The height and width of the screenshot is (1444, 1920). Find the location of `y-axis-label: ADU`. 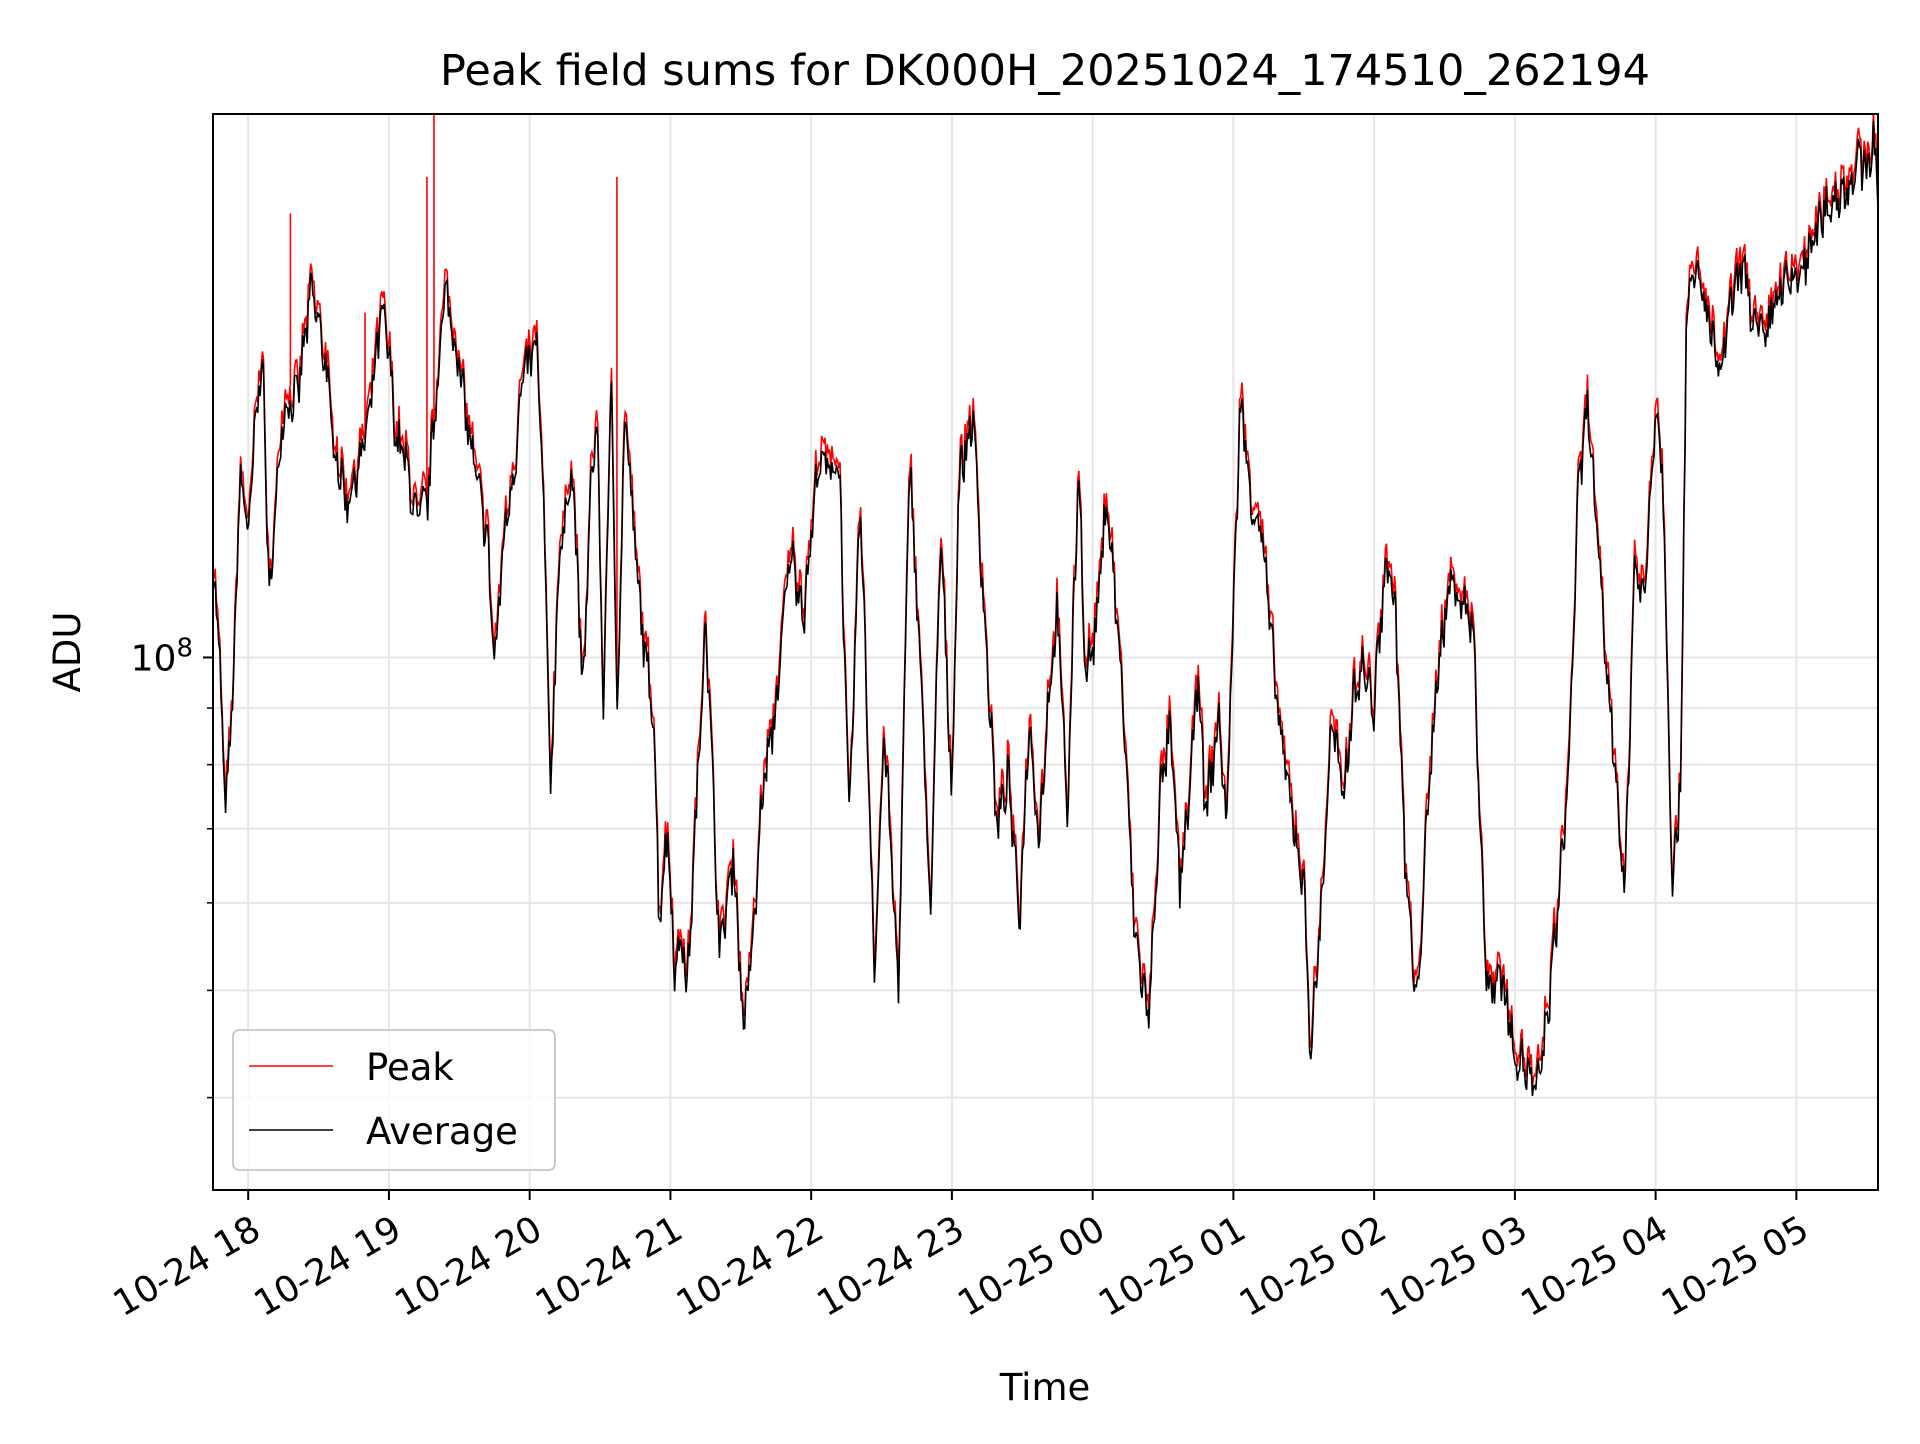

y-axis-label: ADU is located at coordinates (67, 652).